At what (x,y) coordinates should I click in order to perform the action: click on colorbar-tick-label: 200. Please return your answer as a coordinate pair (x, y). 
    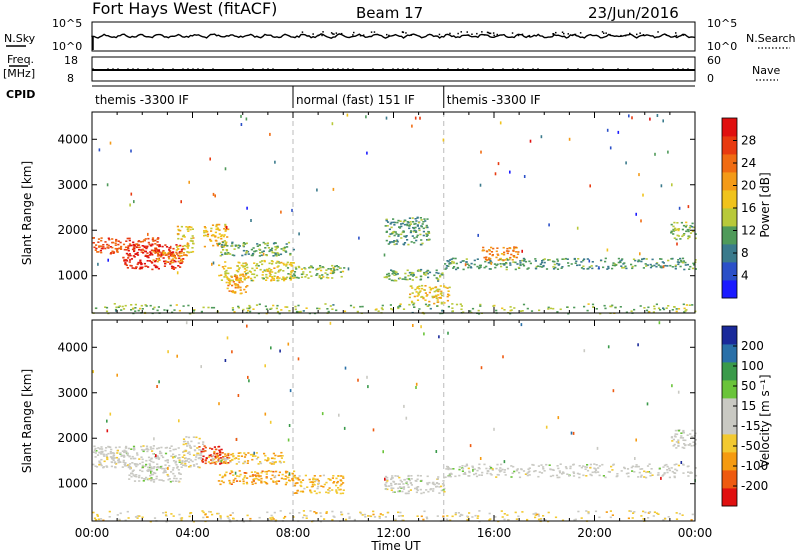
    Looking at the image, I should click on (752, 346).